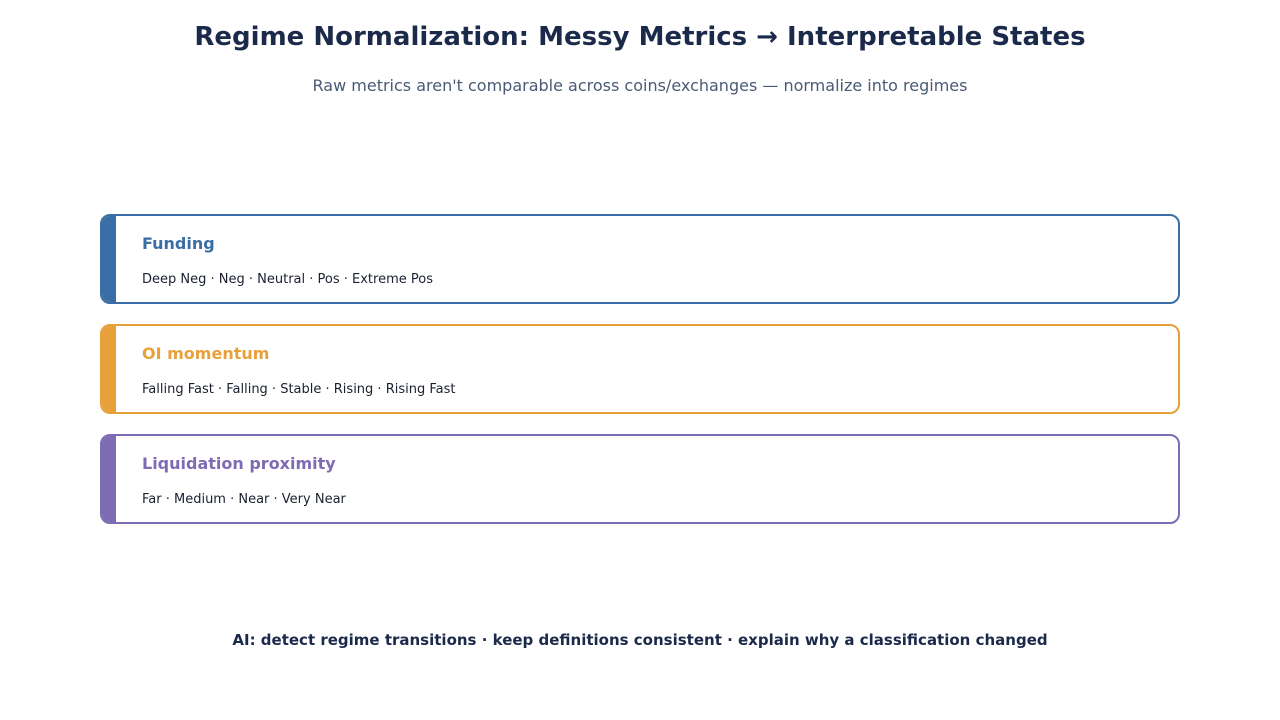  What do you see at coordinates (178, 243) in the screenshot?
I see `card-title: Funding` at bounding box center [178, 243].